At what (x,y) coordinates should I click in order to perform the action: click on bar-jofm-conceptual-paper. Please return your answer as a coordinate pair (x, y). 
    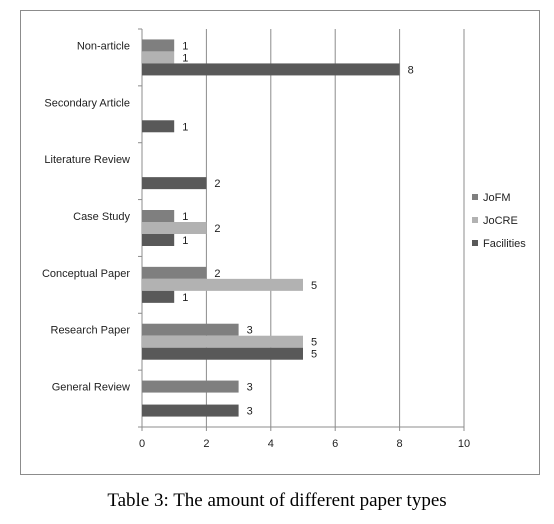
    Looking at the image, I should click on (174, 272).